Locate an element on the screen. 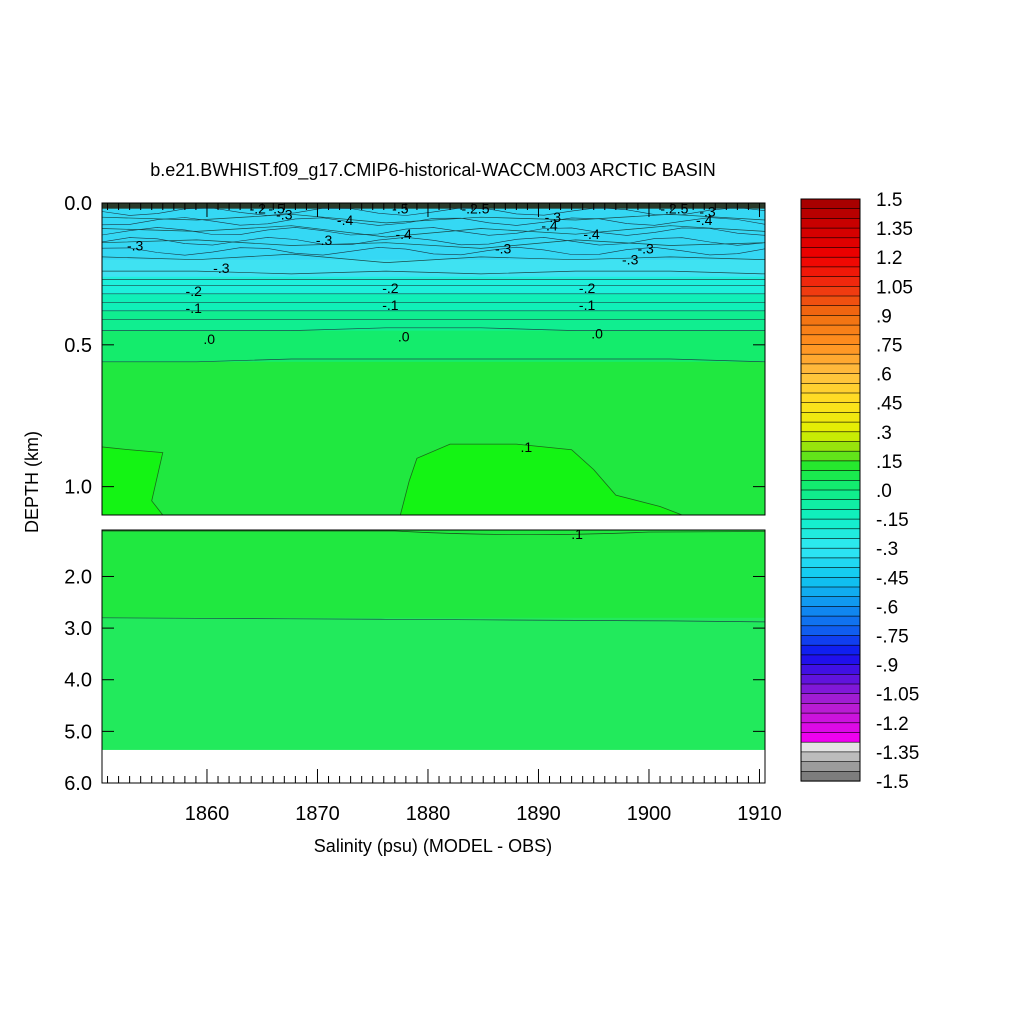 This screenshot has width=1024, height=1024. colorbar-label-3: 1.05 is located at coordinates (894, 287).